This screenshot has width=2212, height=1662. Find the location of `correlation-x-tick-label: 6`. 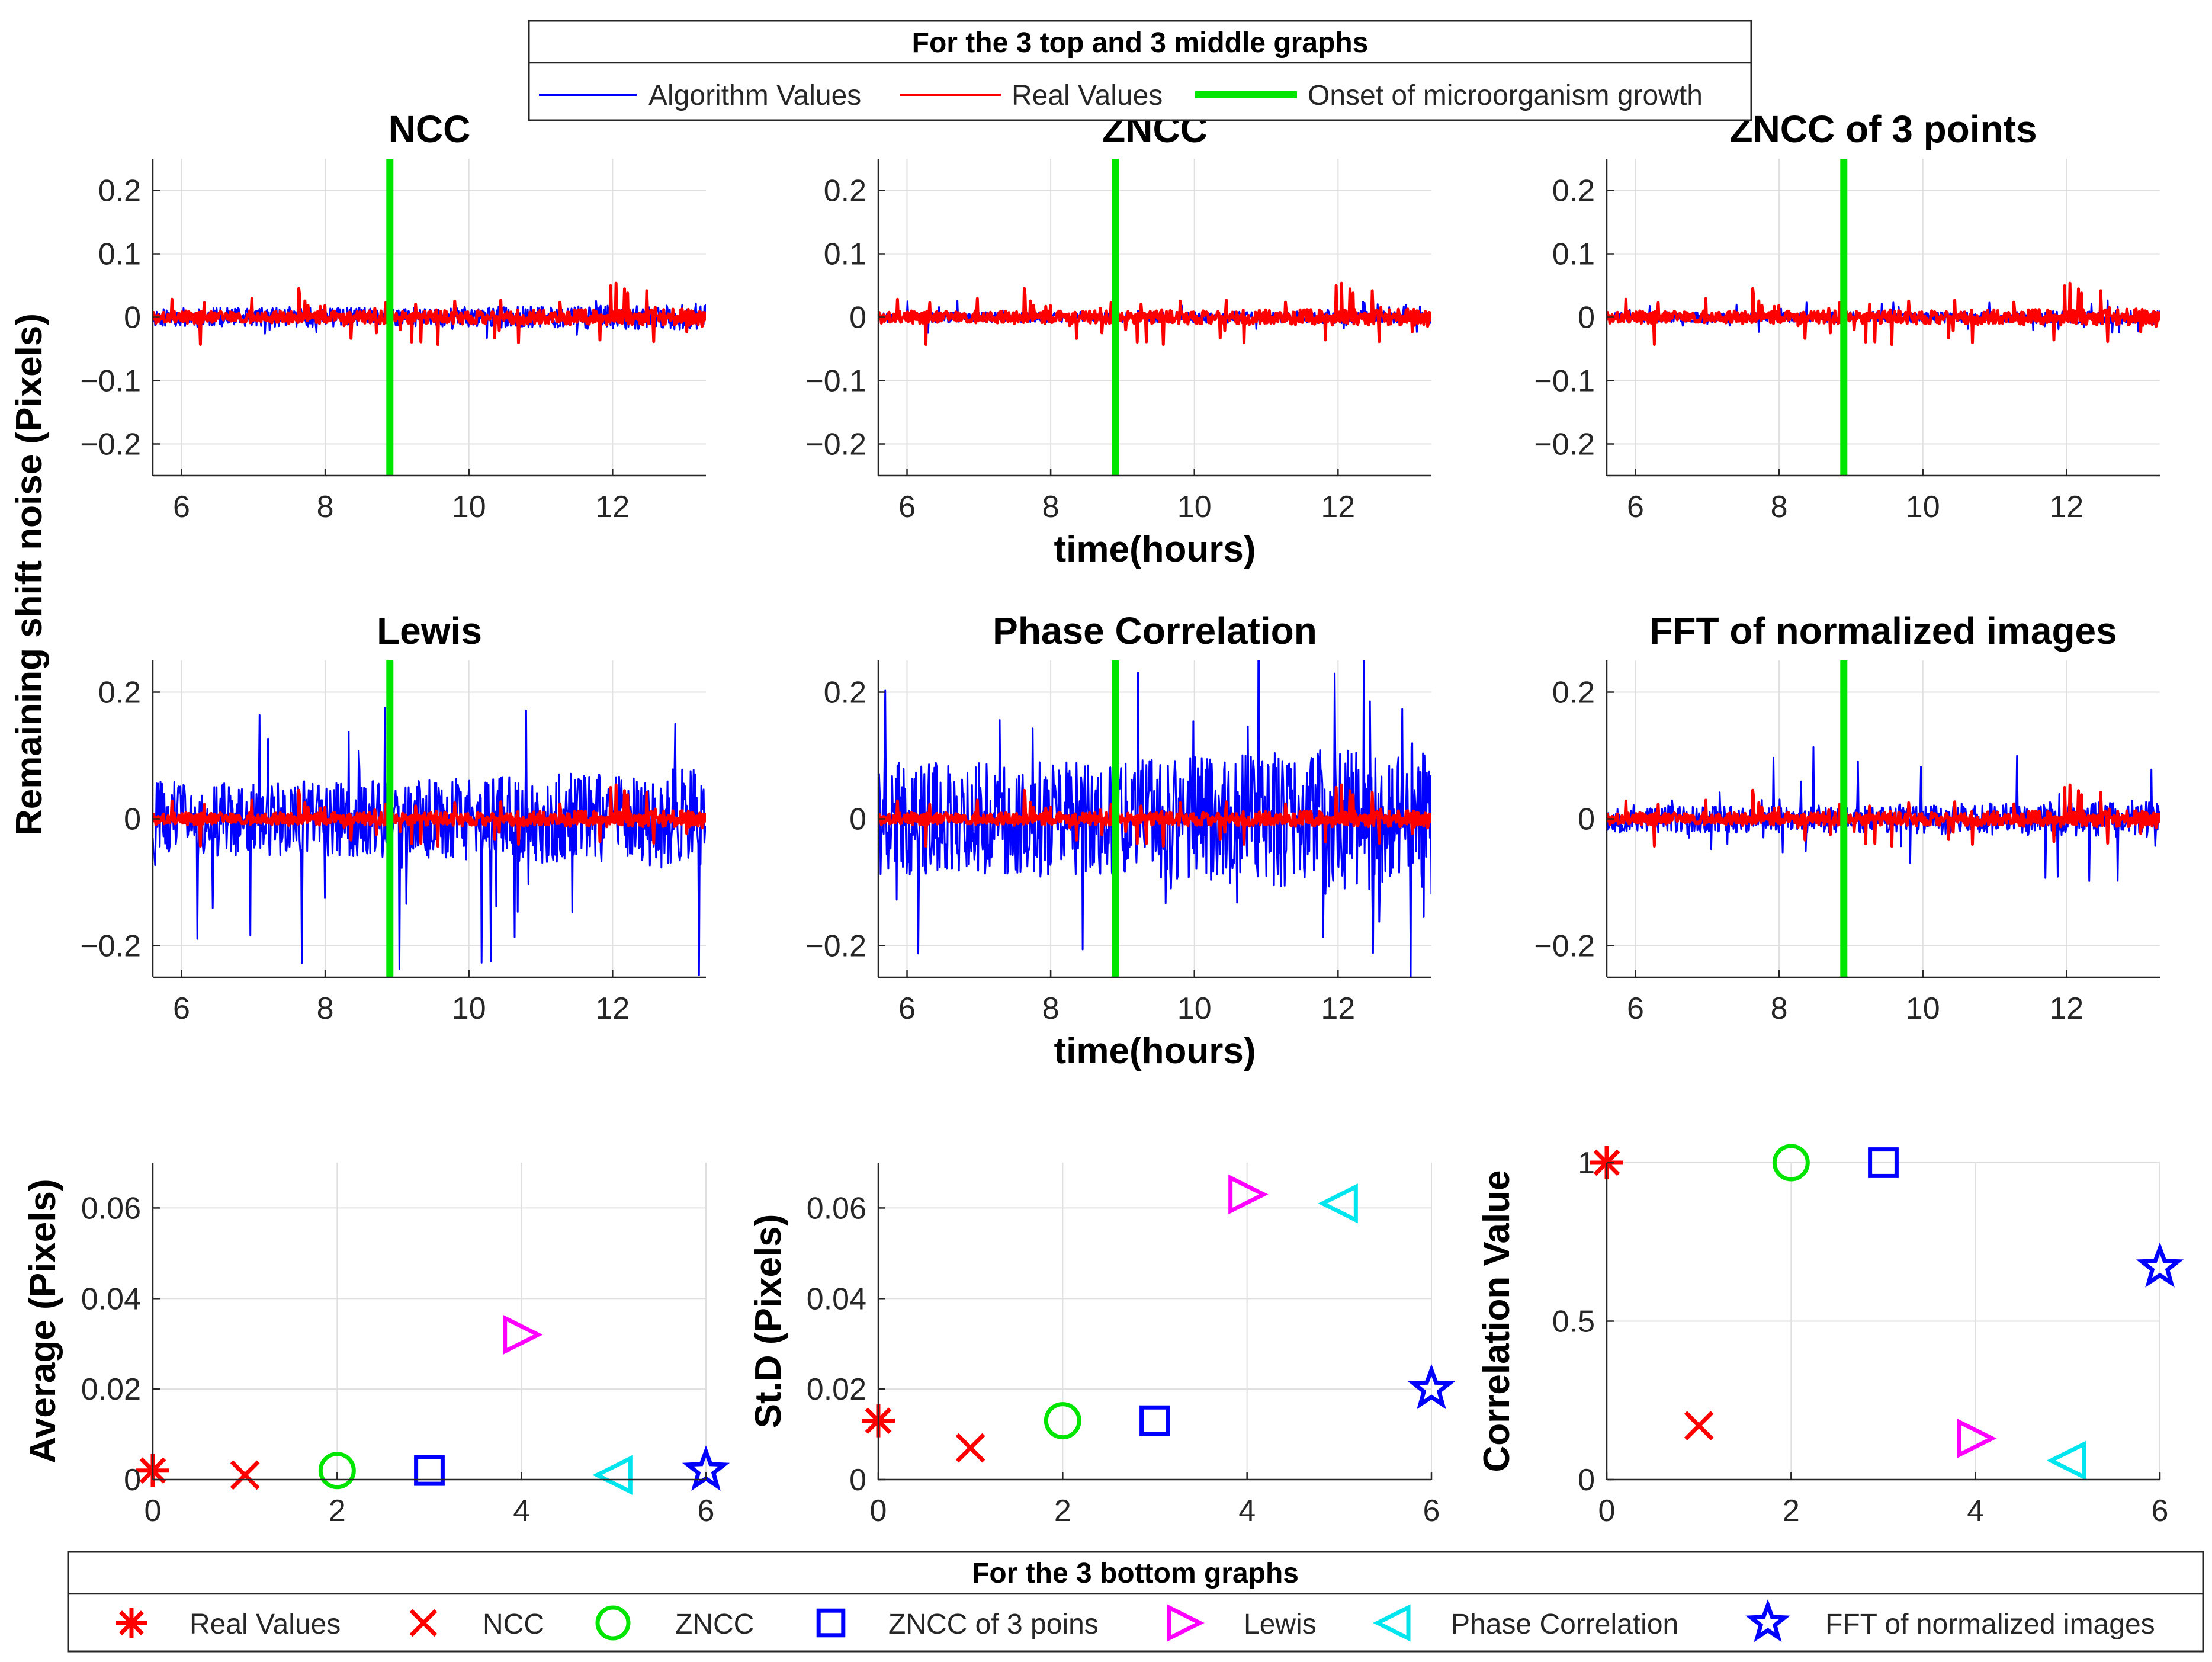

correlation-x-tick-label: 6 is located at coordinates (2160, 1511).